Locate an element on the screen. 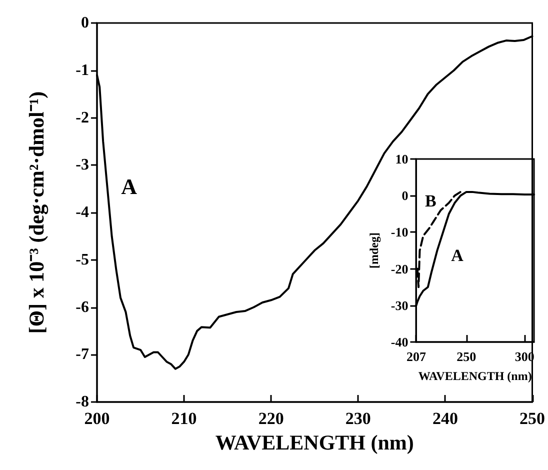 The width and height of the screenshot is (548, 470). y-tick-label: -30 is located at coordinates (399, 305).